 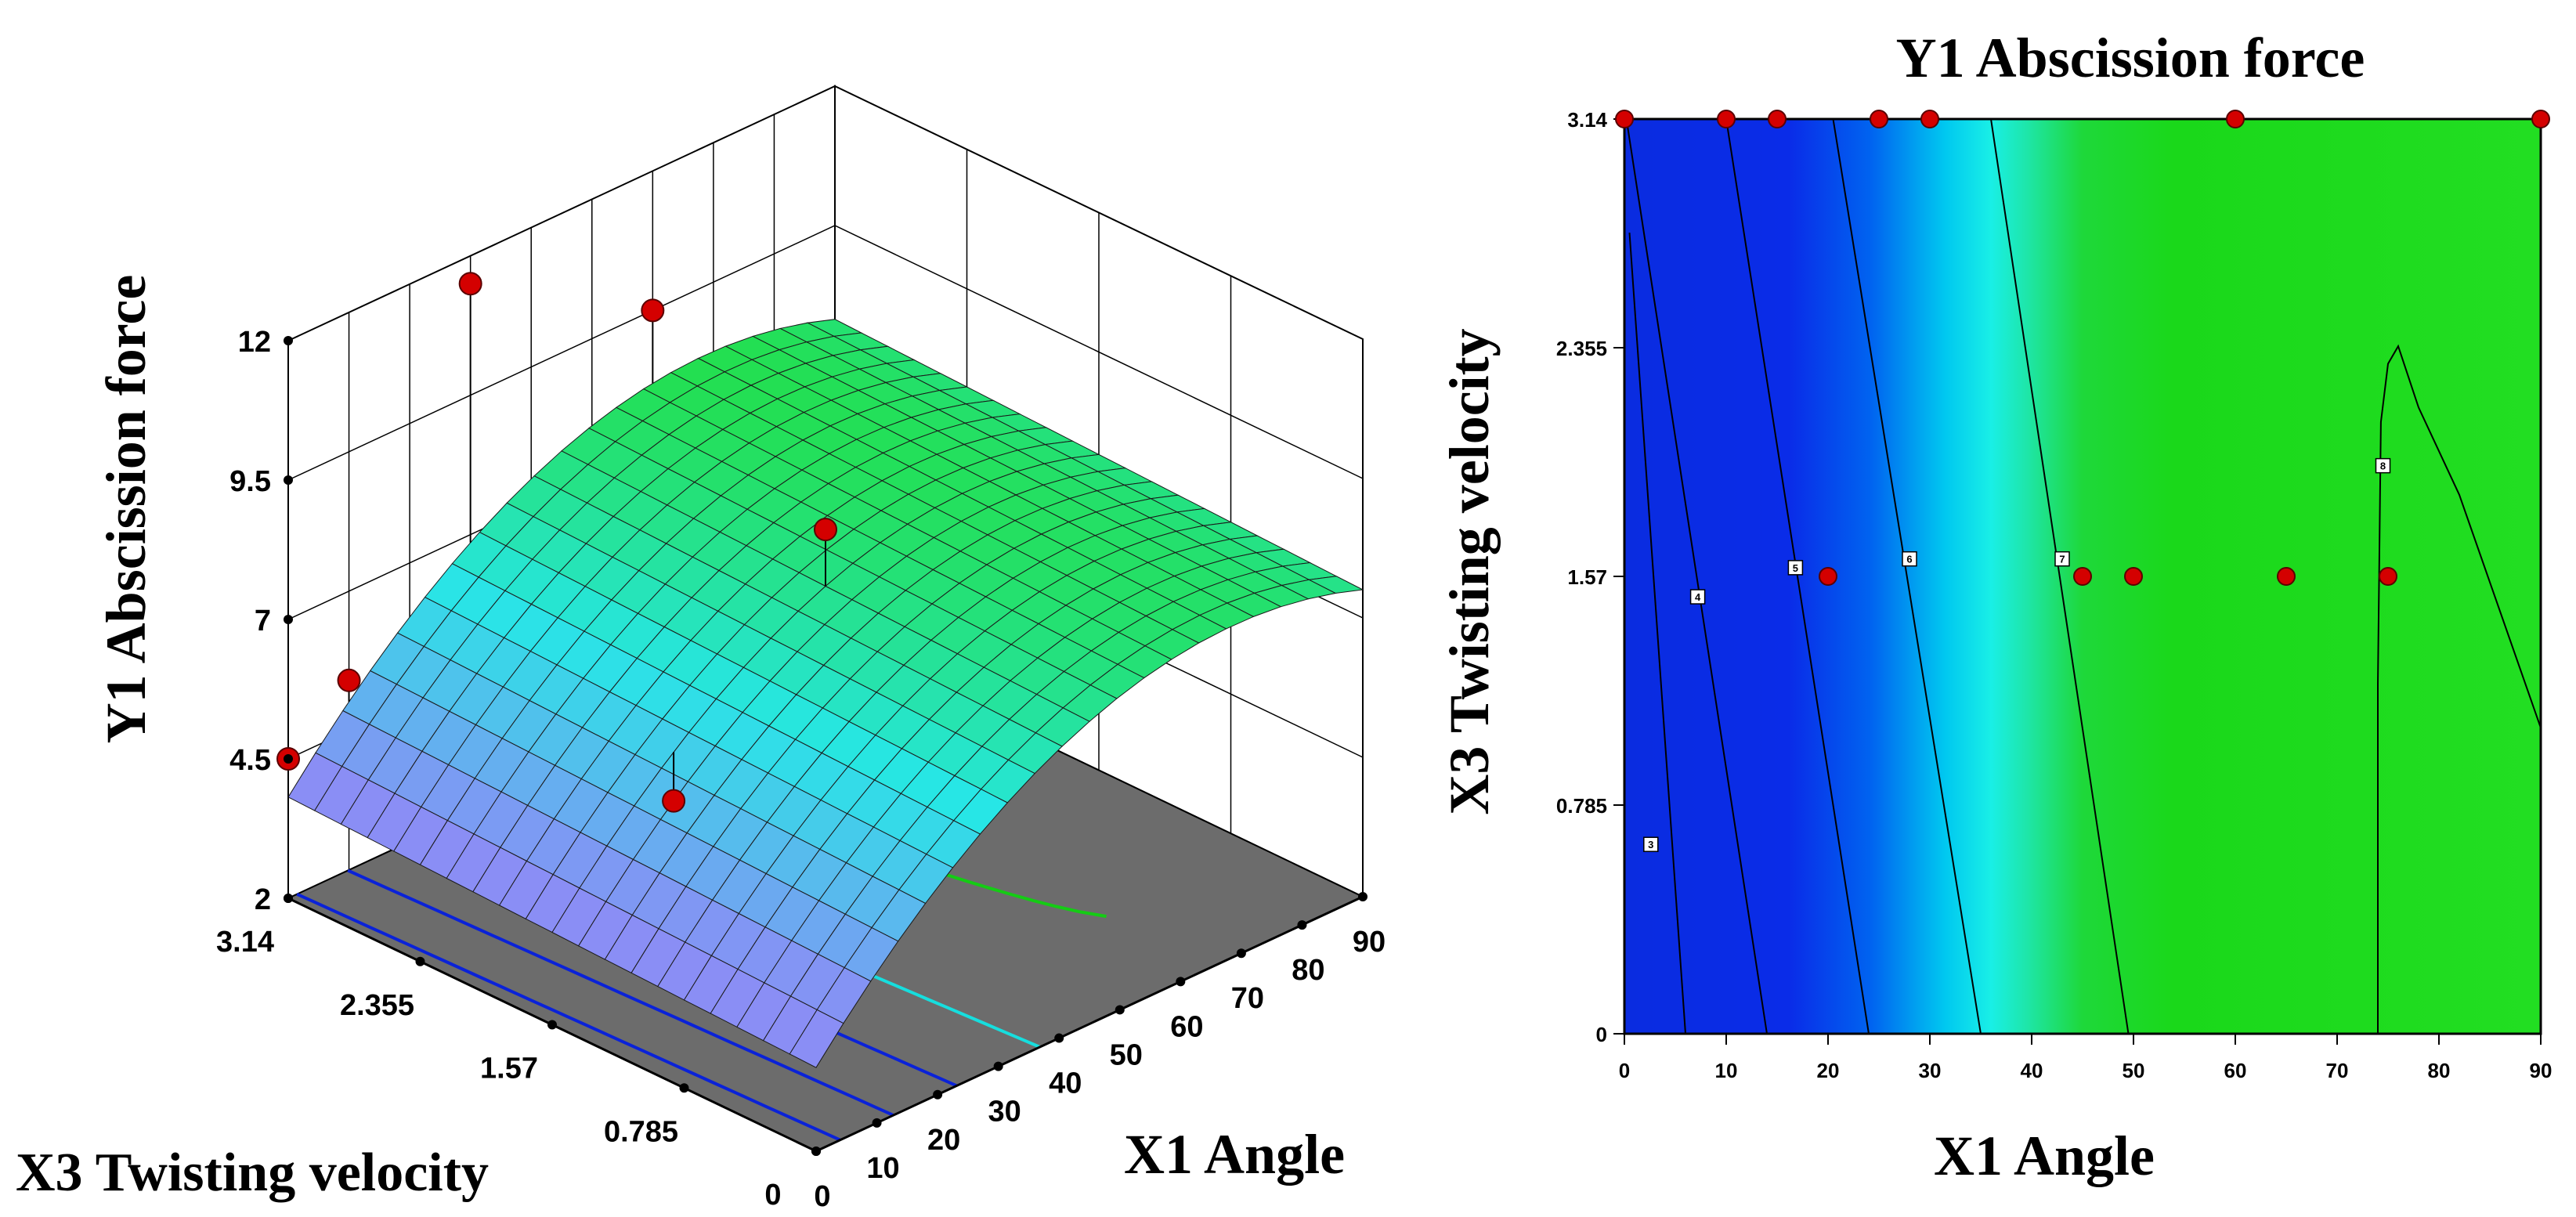 I want to click on z-tick-label: 1.57, so click(x=509, y=1069).